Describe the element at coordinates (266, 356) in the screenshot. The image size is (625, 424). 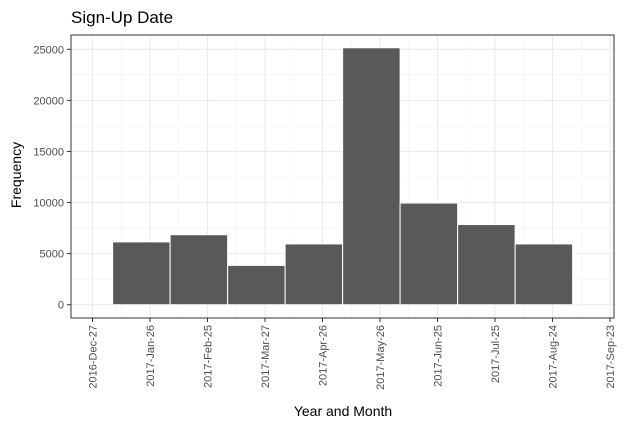
I see `x-tick-label: 2017-Mar-27` at that location.